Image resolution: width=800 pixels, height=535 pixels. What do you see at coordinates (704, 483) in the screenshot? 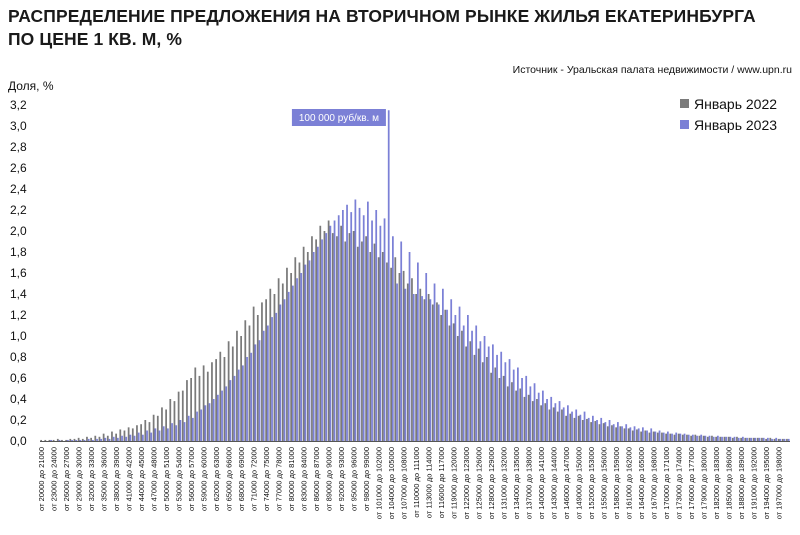
I see `x-tick-label: от 179000 до 180000` at bounding box center [704, 483].